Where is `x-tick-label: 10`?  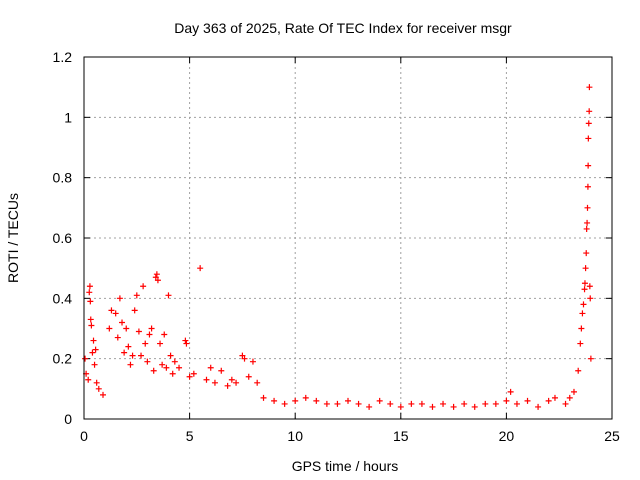
x-tick-label: 10 is located at coordinates (295, 436).